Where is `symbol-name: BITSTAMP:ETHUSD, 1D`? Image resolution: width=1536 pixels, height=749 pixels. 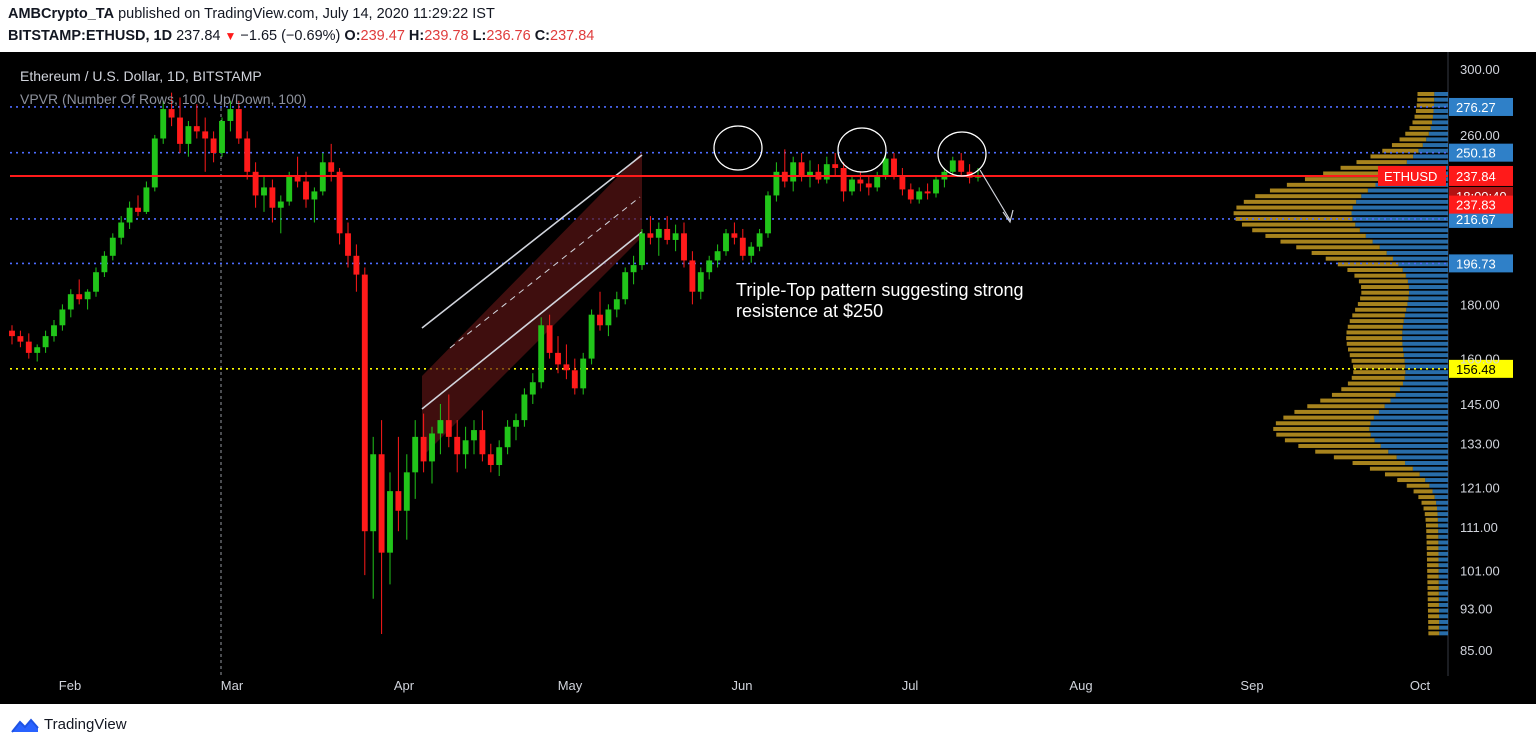 symbol-name: BITSTAMP:ETHUSD, 1D is located at coordinates (90, 36).